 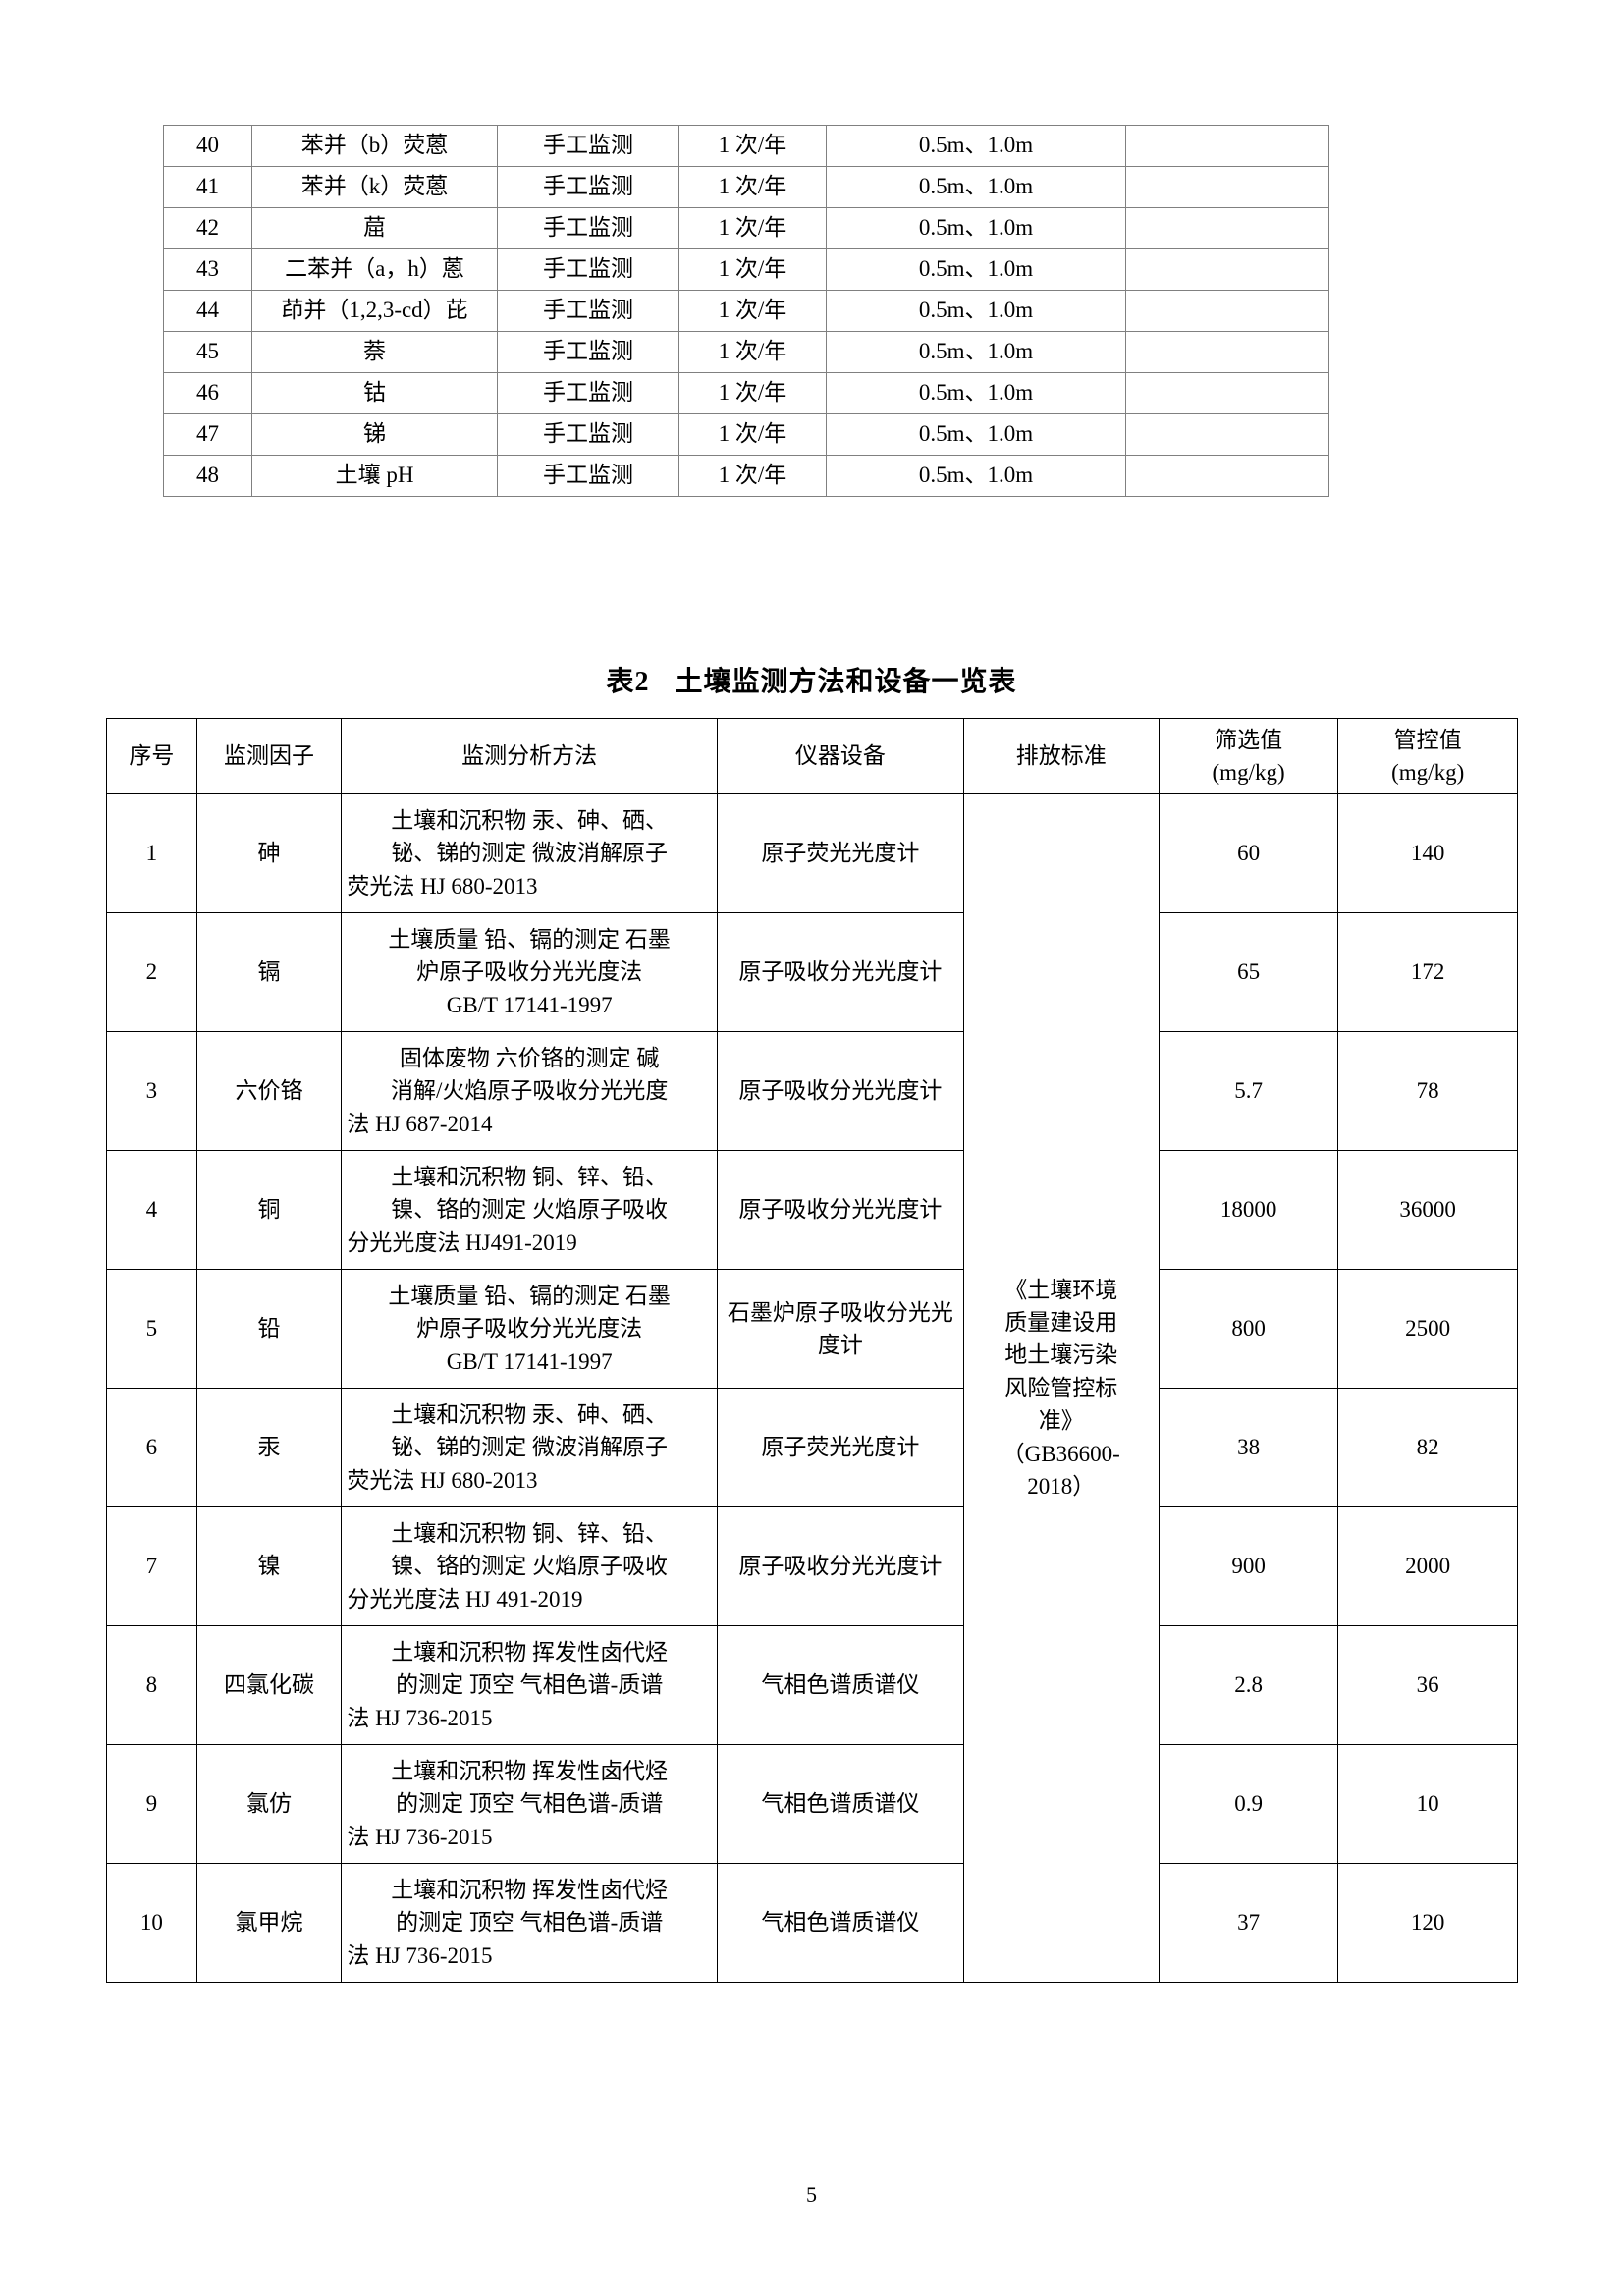 I want to click on row-no: 40, so click(x=208, y=146).